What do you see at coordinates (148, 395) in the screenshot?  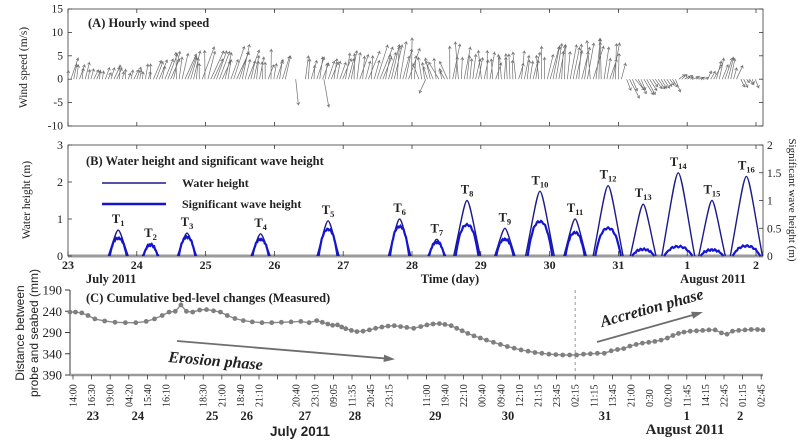 I see `panel-c-time-label: 15:40` at bounding box center [148, 395].